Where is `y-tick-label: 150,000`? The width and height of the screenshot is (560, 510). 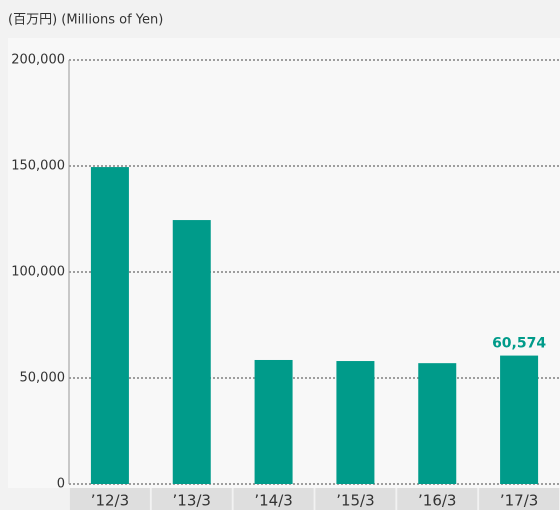
y-tick-label: 150,000 is located at coordinates (38, 166).